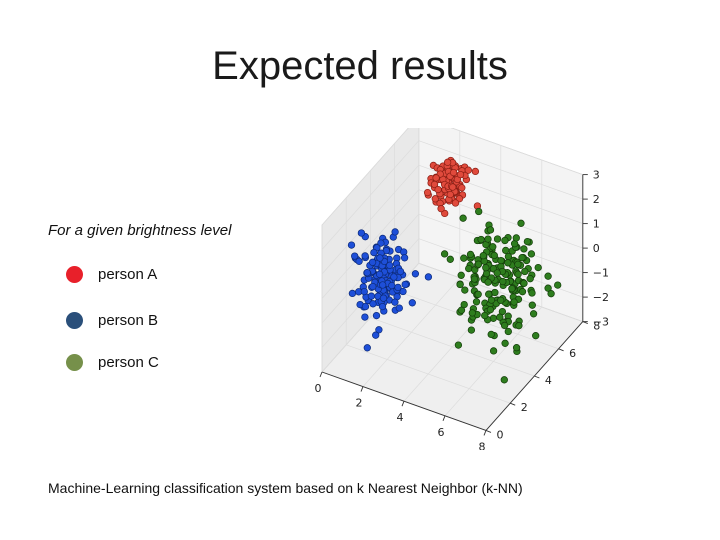 The image size is (720, 540). I want to click on z-tick-label: 3, so click(596, 175).